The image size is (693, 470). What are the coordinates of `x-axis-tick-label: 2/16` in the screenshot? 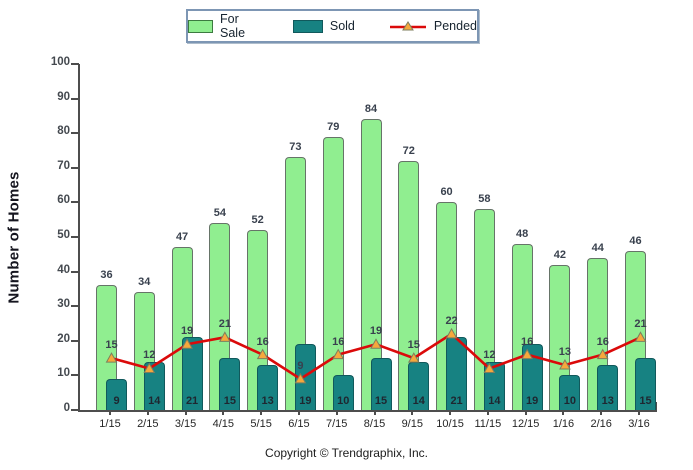 It's located at (601, 424).